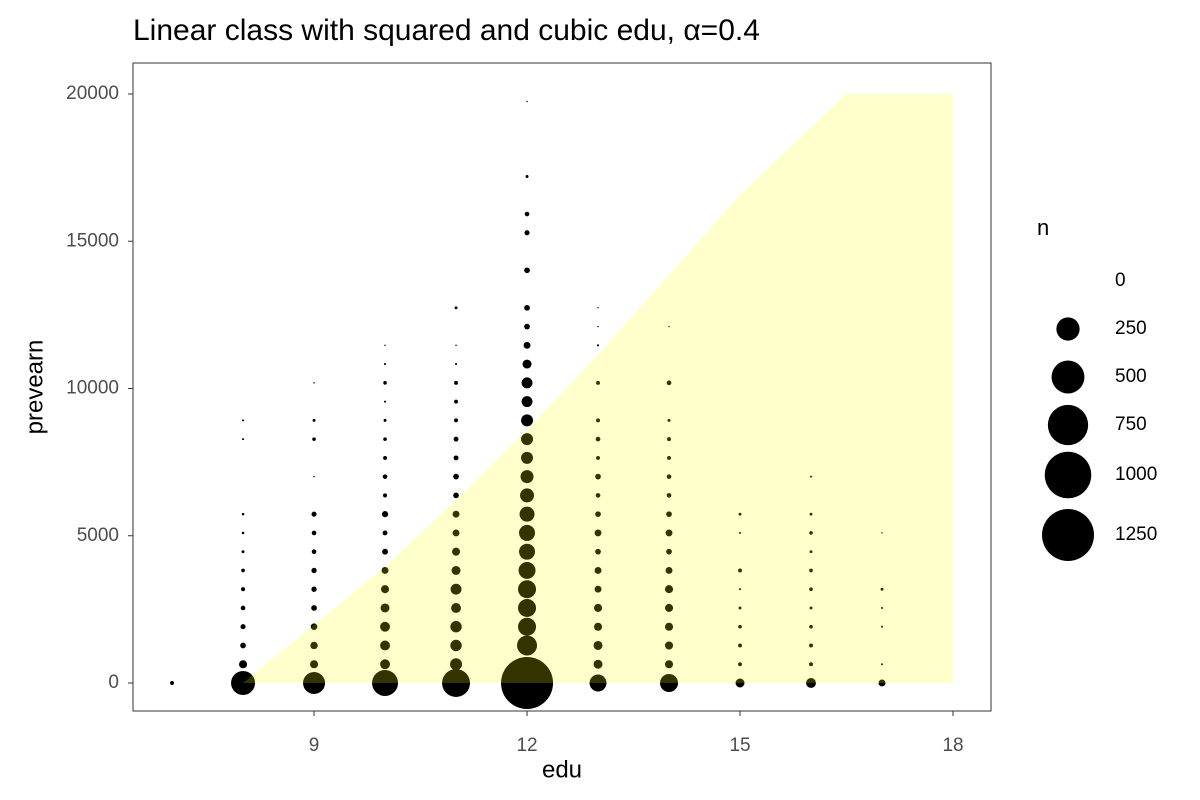 This screenshot has height=800, width=1200. What do you see at coordinates (92, 93) in the screenshot?
I see `y-tick-label: 20000` at bounding box center [92, 93].